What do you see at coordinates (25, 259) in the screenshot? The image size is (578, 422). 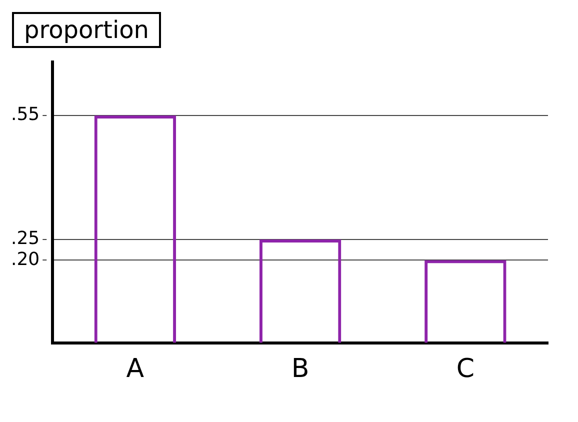 I see `y-tick-label: .20` at bounding box center [25, 259].